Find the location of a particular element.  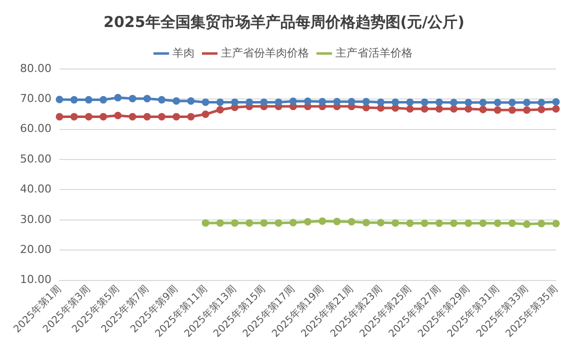

y-tick-label: 80.00 is located at coordinates (36, 68).